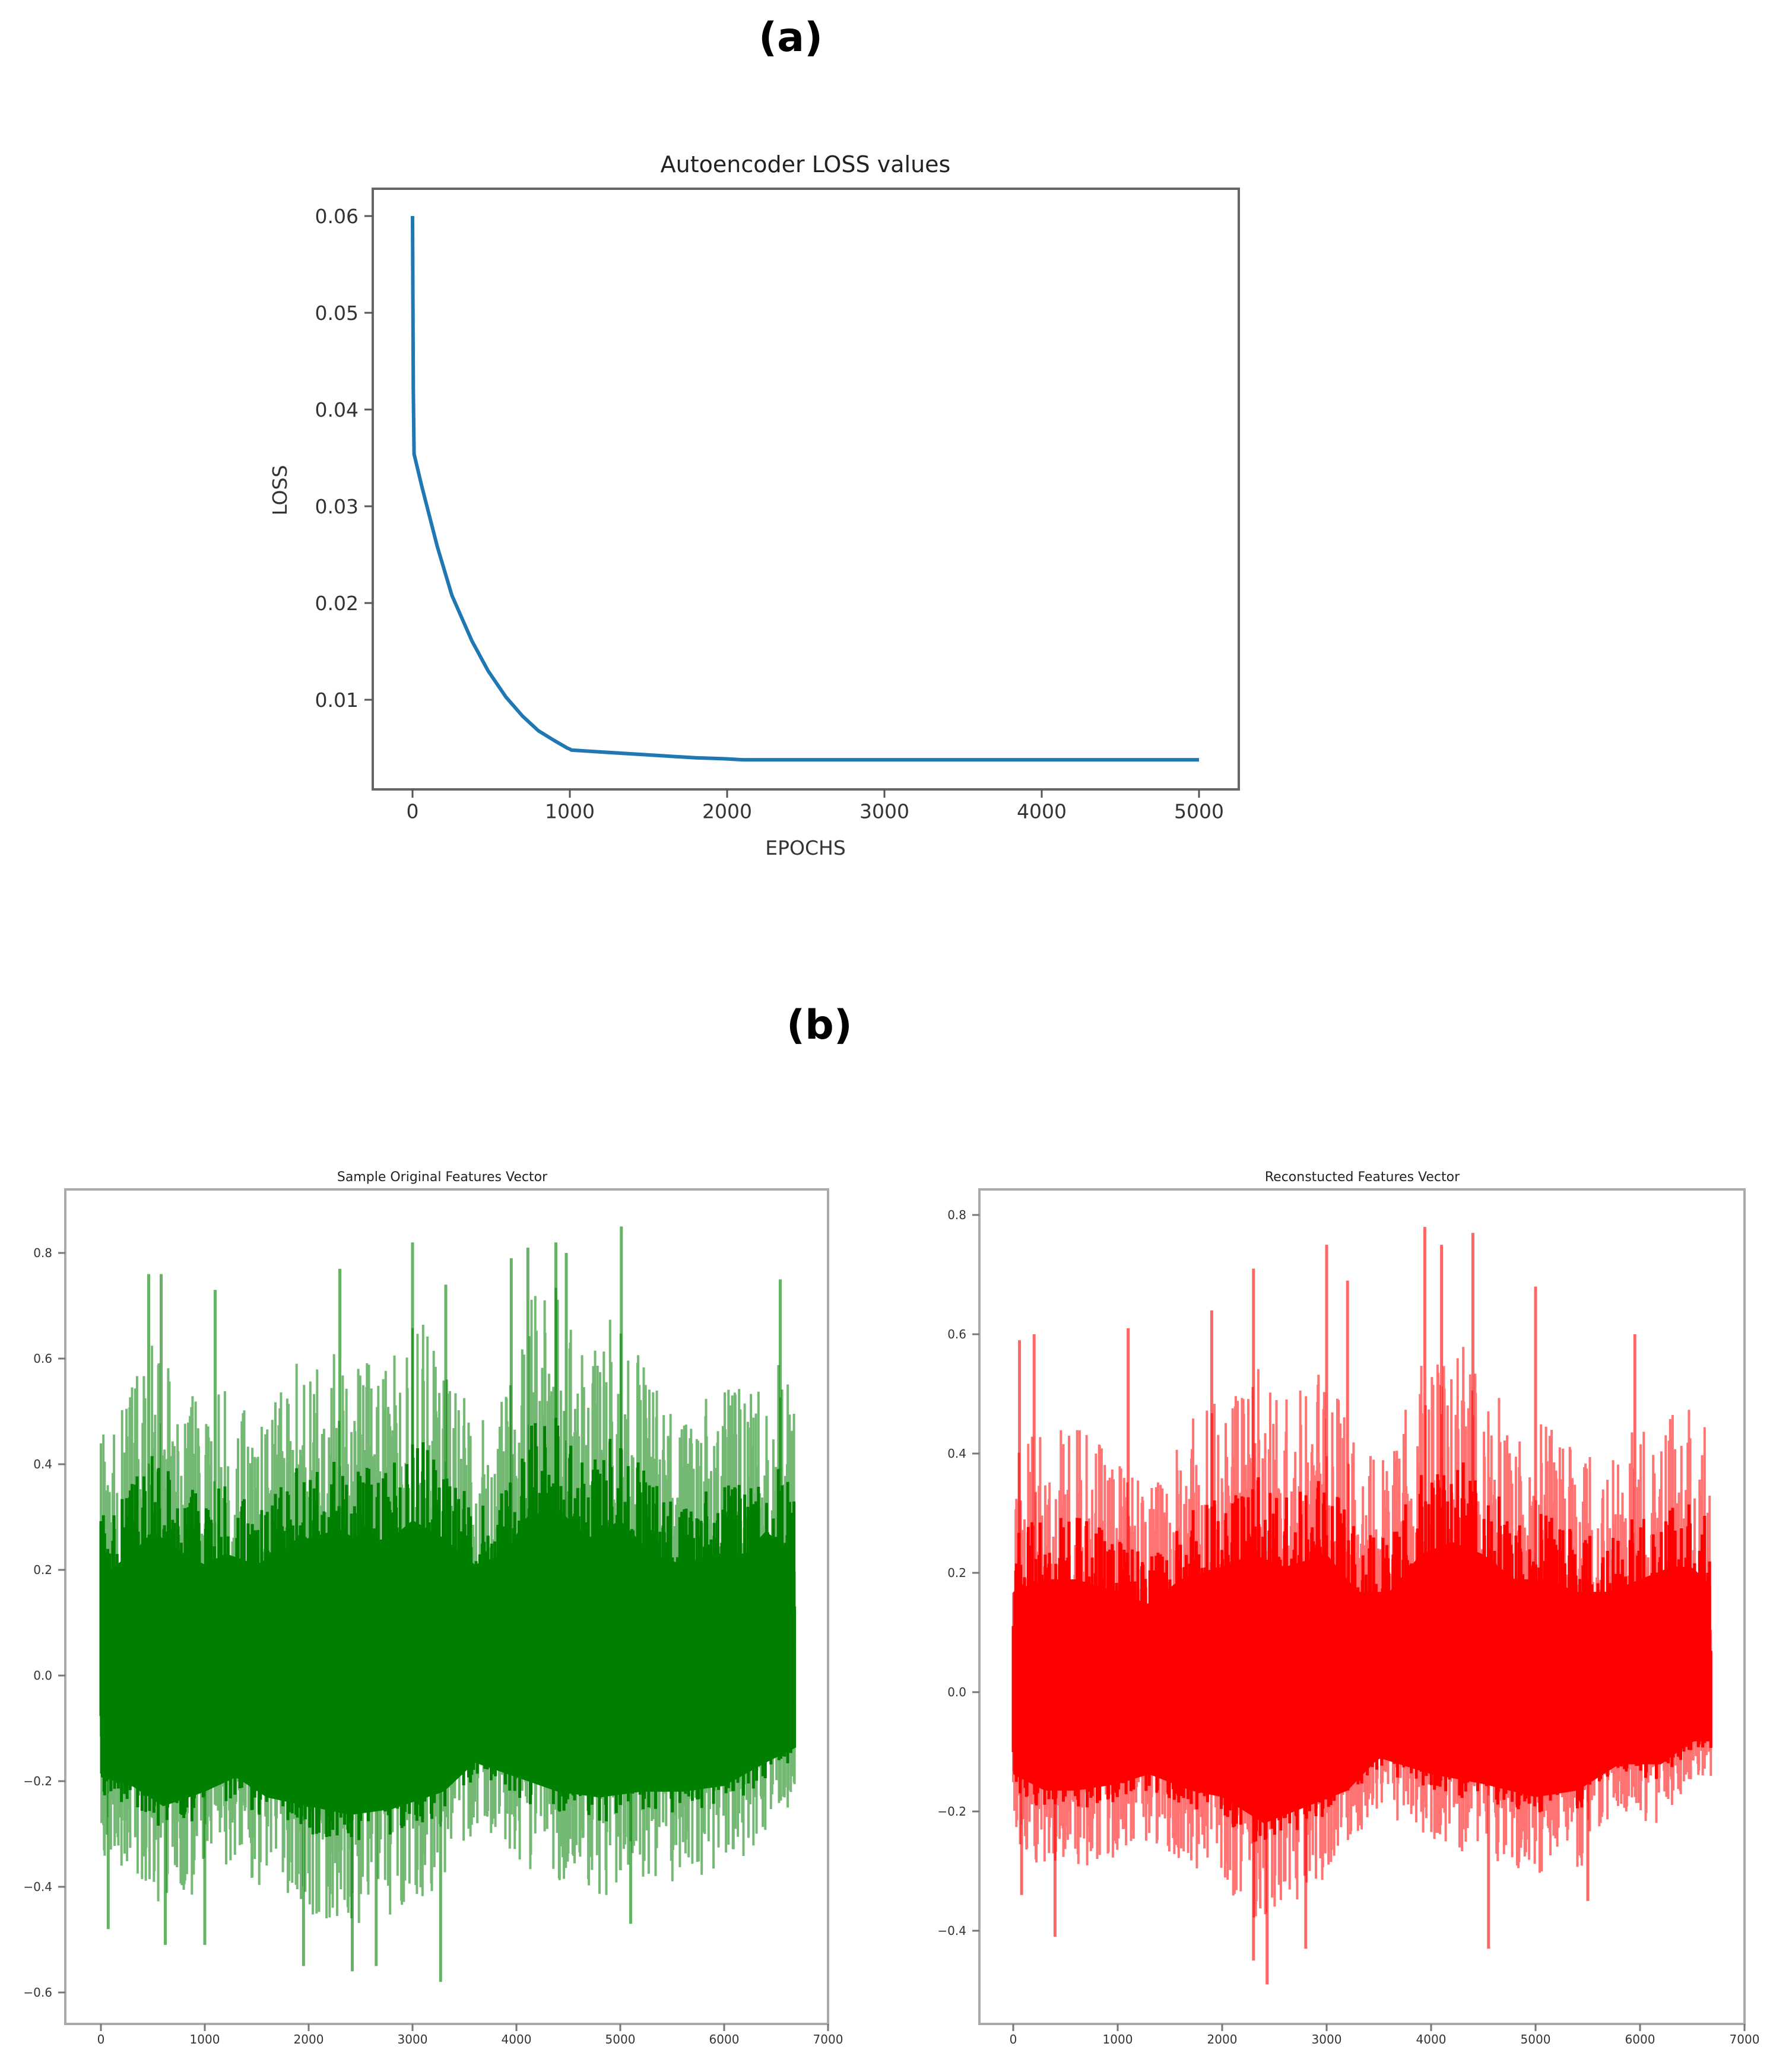 This screenshot has width=1773, height=2072. I want to click on y-tick-label: 0.01, so click(337, 700).